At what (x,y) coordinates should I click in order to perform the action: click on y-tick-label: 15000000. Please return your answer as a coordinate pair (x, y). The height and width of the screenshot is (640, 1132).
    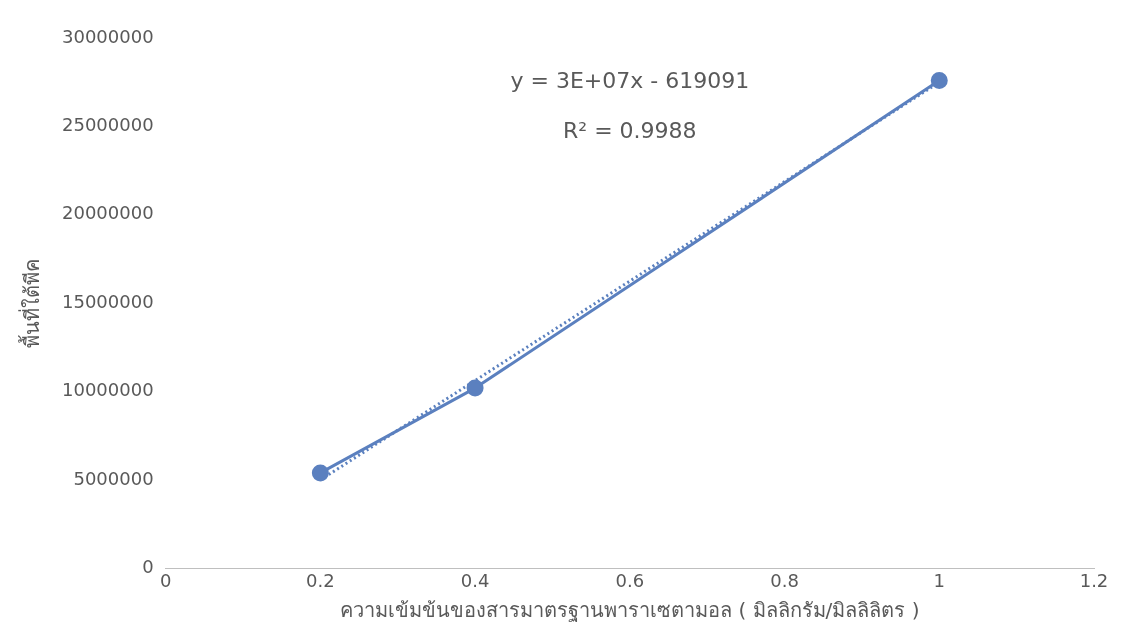
    Looking at the image, I should click on (107, 301).